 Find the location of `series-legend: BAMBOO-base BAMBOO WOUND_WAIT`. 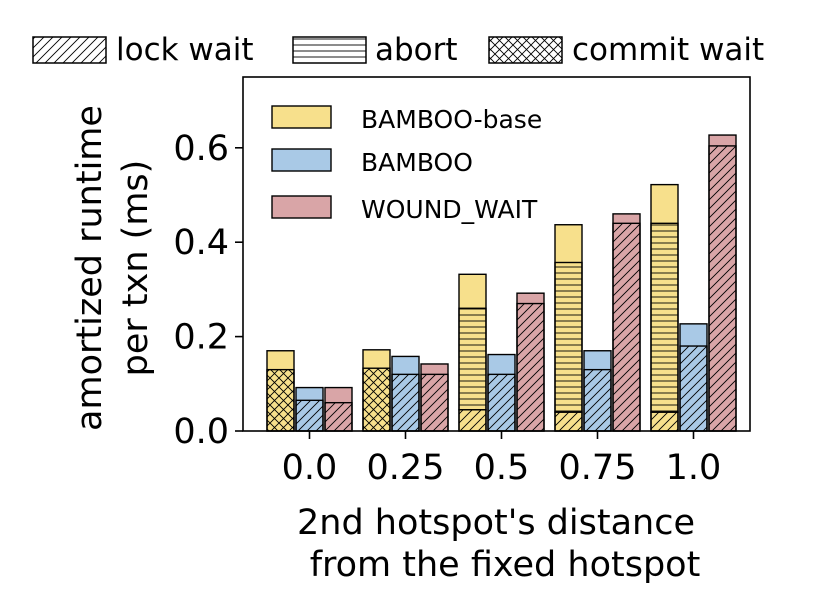

series-legend: BAMBOO-base BAMBOO WOUND_WAIT is located at coordinates (406, 164).